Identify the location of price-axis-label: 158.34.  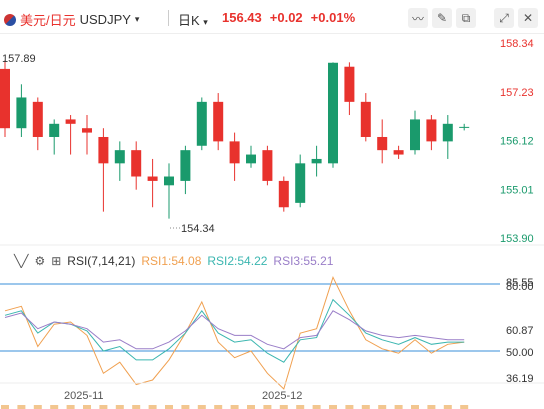
(517, 44).